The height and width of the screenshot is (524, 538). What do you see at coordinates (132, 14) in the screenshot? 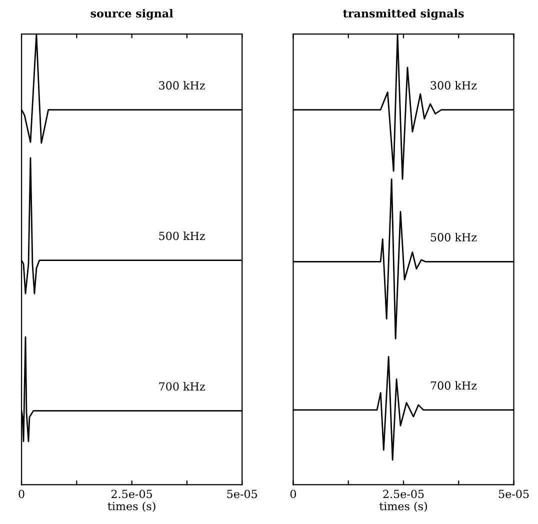
I see `chart-title: source signal` at bounding box center [132, 14].